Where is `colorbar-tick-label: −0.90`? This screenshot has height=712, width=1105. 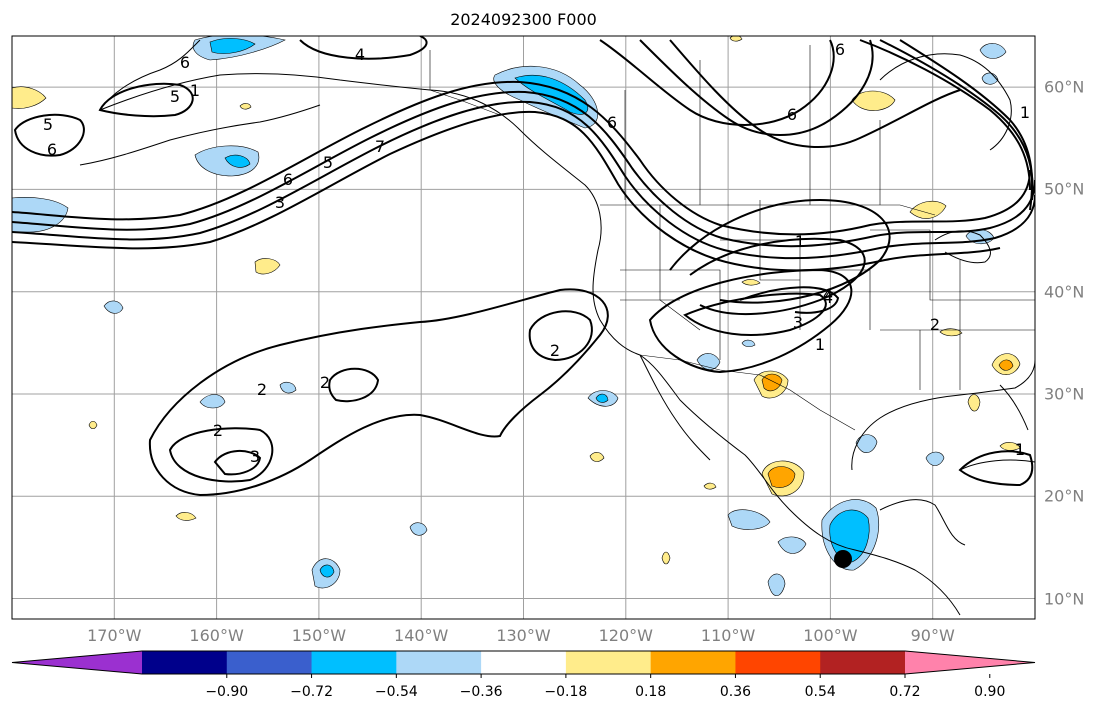 colorbar-tick-label: −0.90 is located at coordinates (227, 692).